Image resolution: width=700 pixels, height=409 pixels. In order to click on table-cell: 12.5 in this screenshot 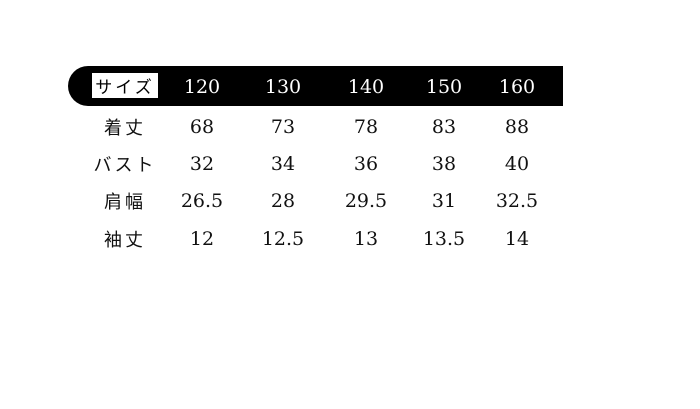, I will do `click(283, 239)`.